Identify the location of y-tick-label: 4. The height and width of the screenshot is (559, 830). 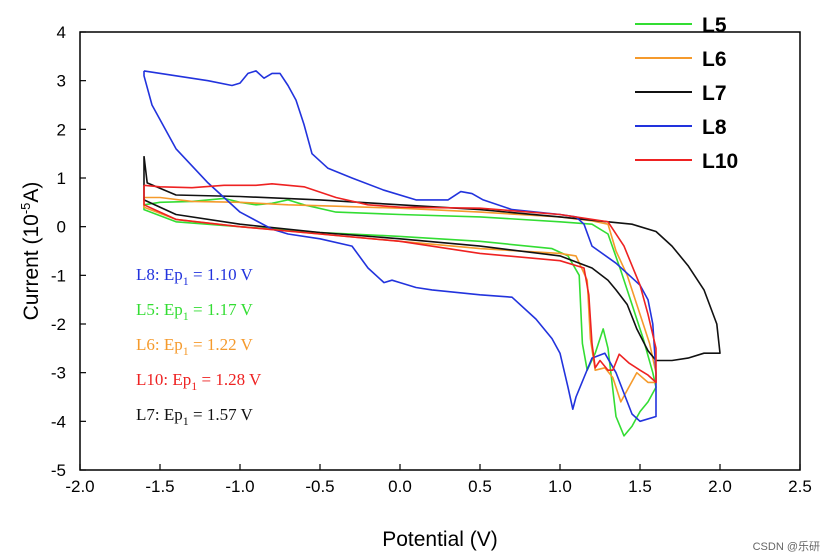
(61, 32).